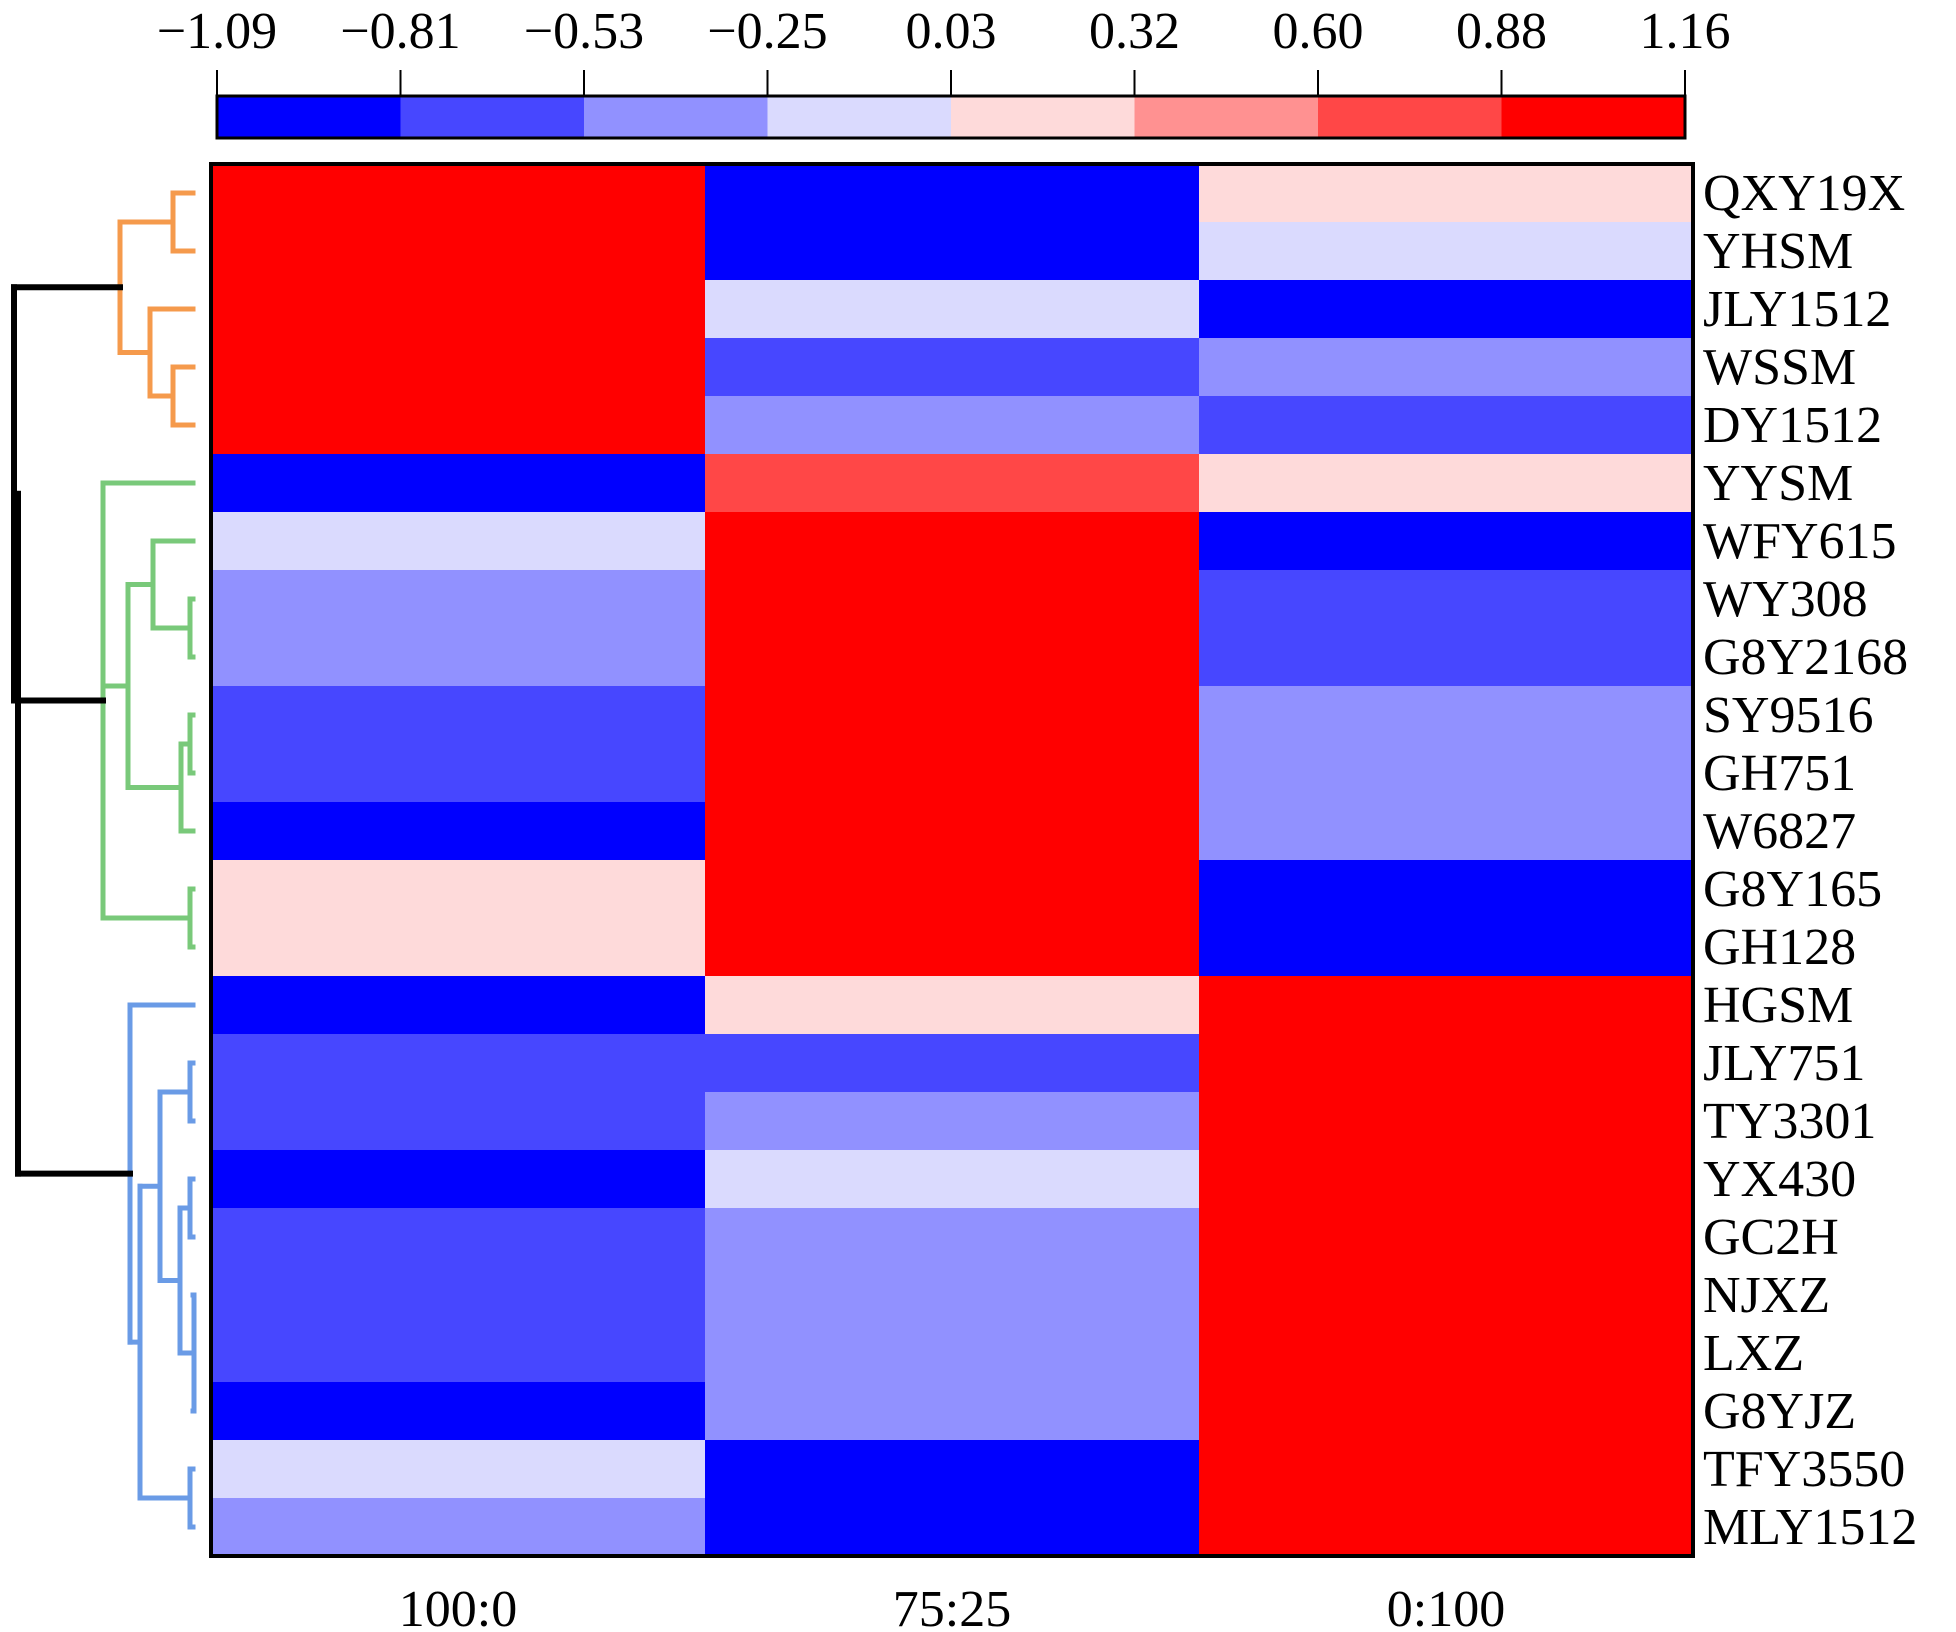  Describe the element at coordinates (104, 860) in the screenshot. I see `row-dendrogram` at that location.